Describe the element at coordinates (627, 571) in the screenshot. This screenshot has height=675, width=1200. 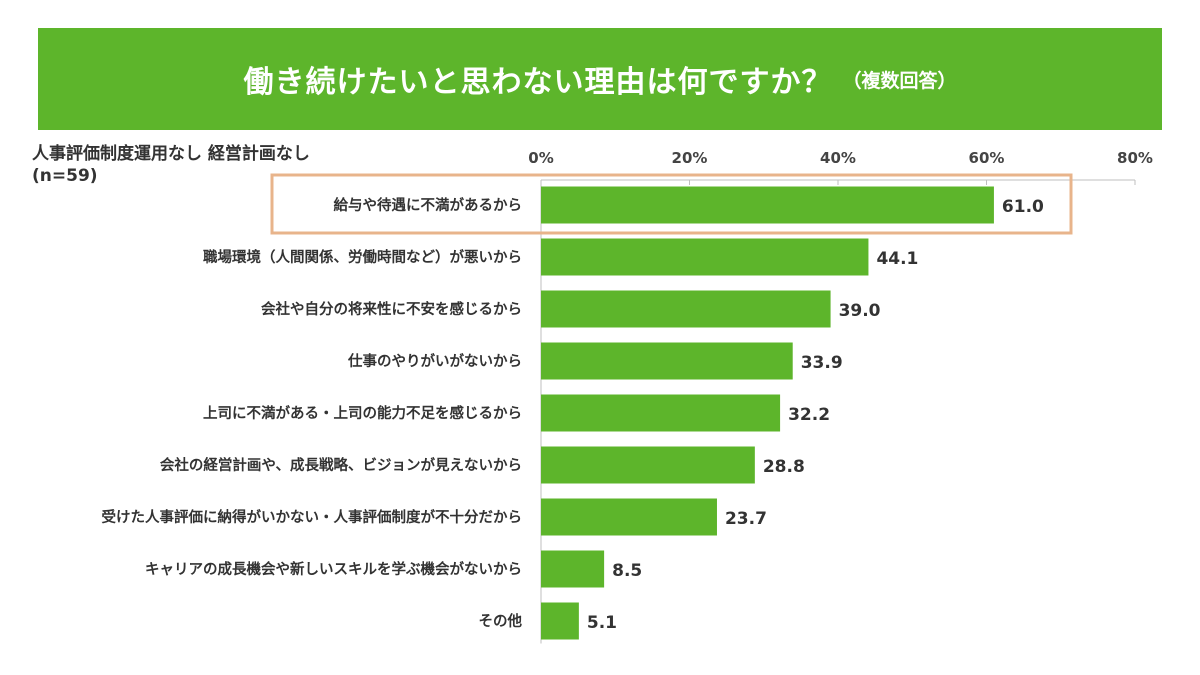
I see `data-label: 8.5` at that location.